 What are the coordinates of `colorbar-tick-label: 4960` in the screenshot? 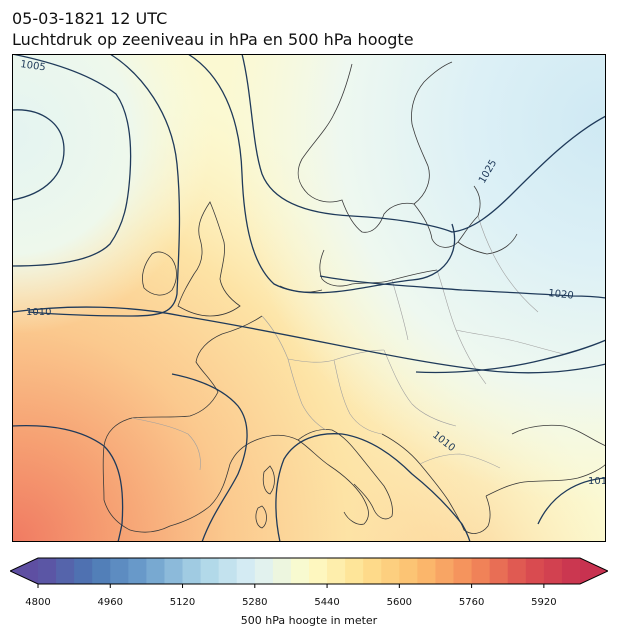 It's located at (110, 602).